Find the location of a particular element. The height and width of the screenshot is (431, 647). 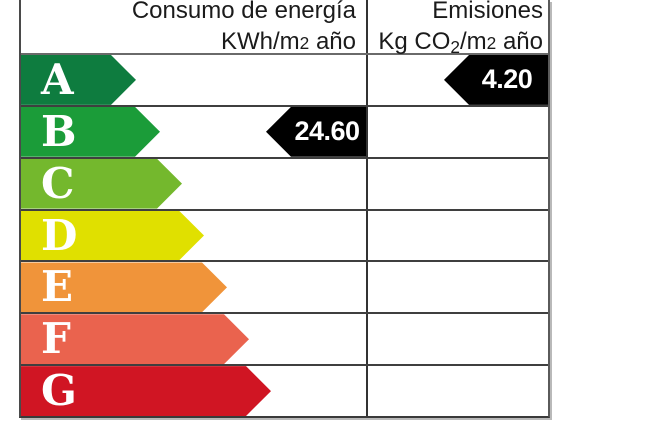

grade-letter-c: C is located at coordinates (58, 183).